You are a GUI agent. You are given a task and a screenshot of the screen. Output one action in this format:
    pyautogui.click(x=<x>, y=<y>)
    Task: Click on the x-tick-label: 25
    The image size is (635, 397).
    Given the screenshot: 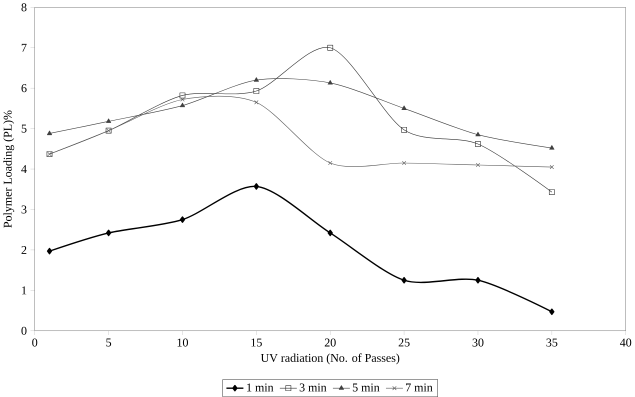 What is the action you would take?
    pyautogui.click(x=404, y=342)
    